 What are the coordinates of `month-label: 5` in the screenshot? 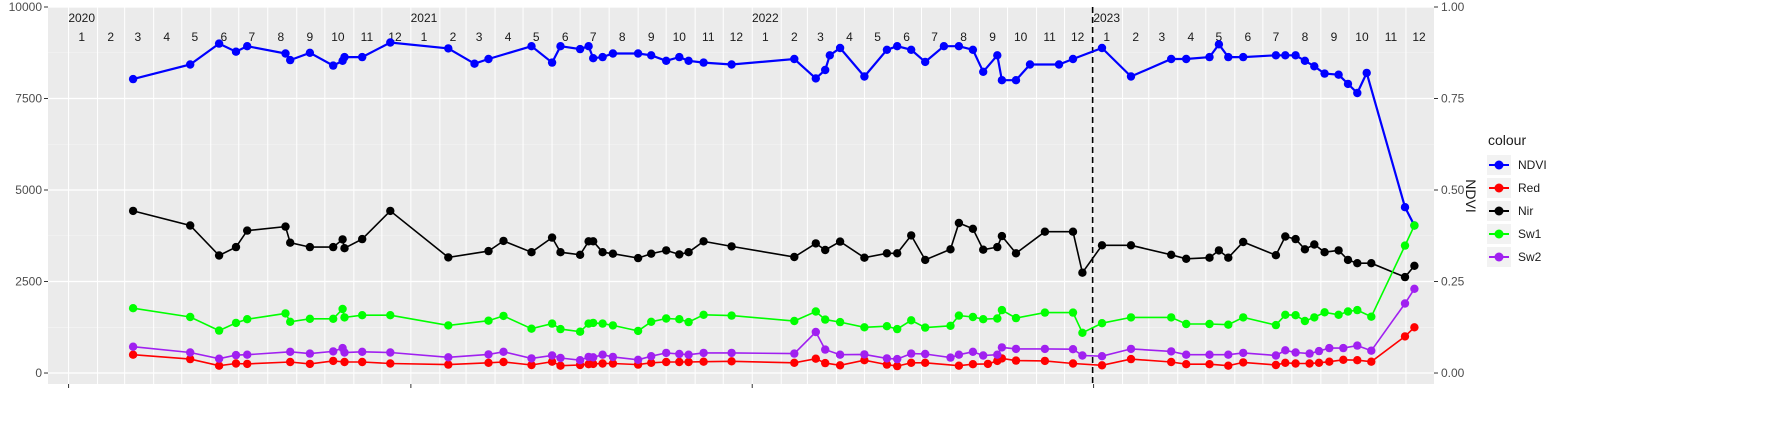 It's located at (877, 37).